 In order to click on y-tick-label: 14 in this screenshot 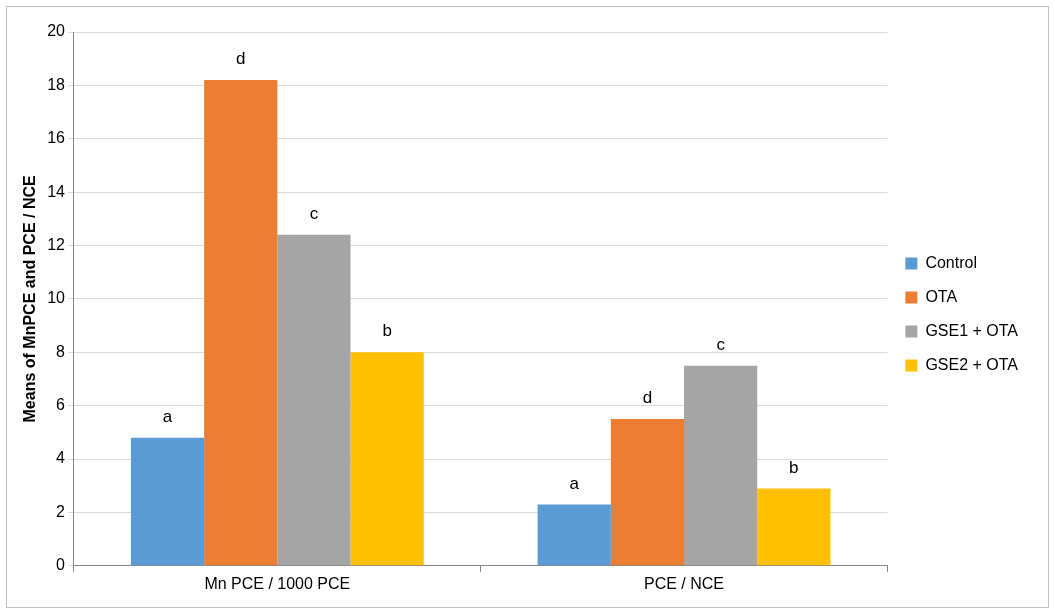, I will do `click(56, 191)`.